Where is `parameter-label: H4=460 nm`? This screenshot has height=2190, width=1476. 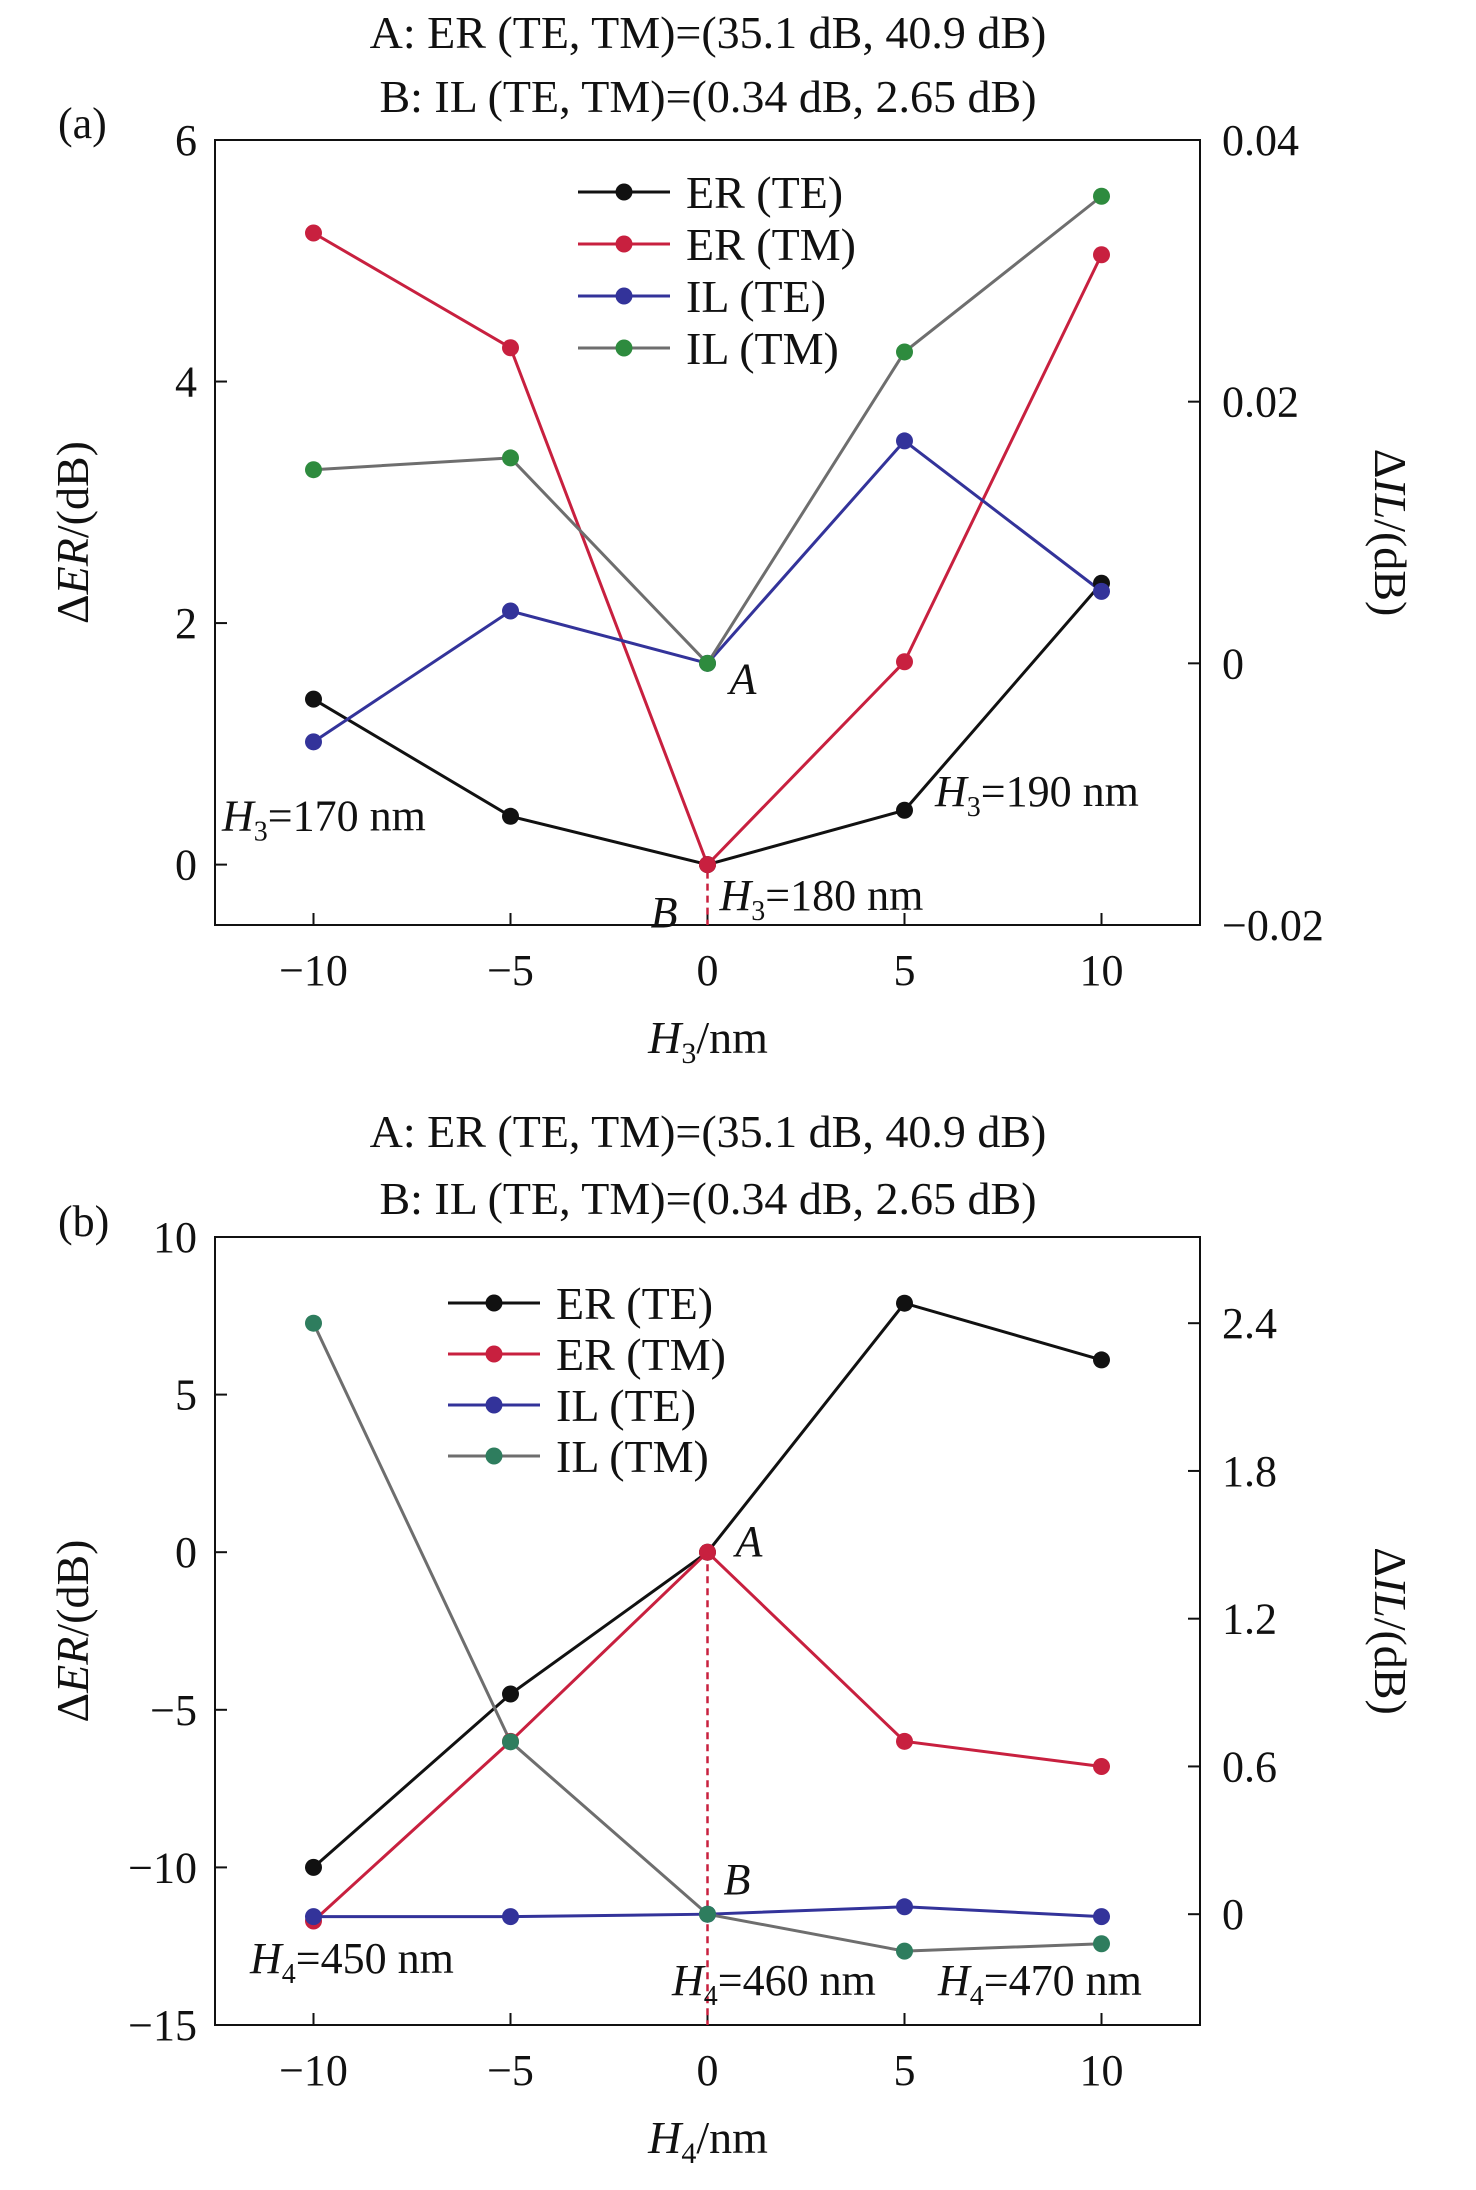 parameter-label: H4=460 nm is located at coordinates (773, 1984).